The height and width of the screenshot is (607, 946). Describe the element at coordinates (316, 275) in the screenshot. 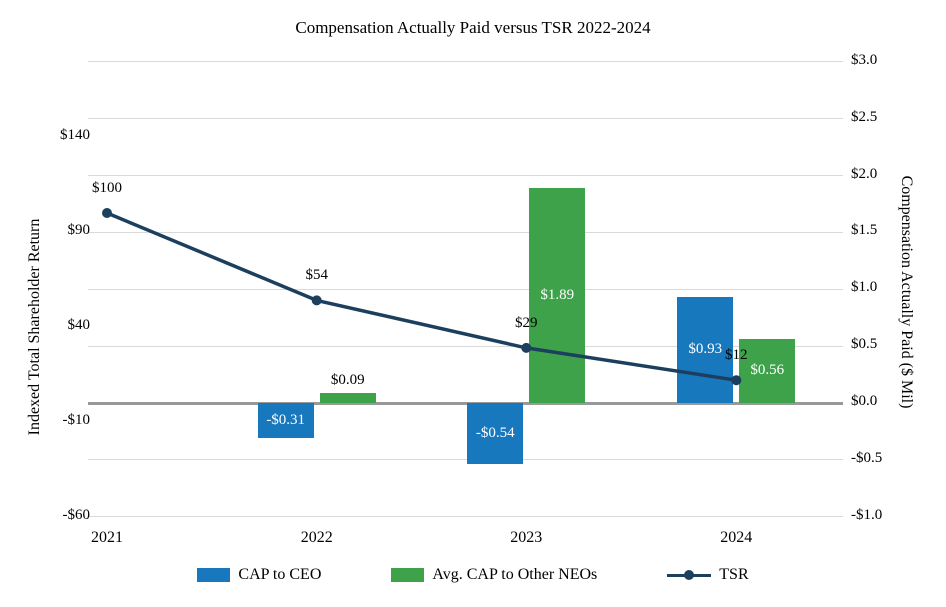

I see `tsr-point-label: $54` at that location.